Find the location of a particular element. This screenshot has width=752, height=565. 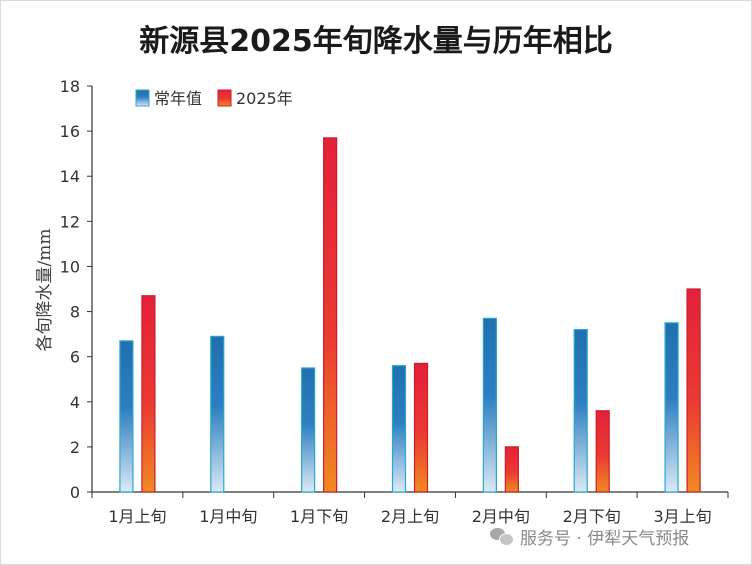

y-tick-label: 12 is located at coordinates (70, 221).